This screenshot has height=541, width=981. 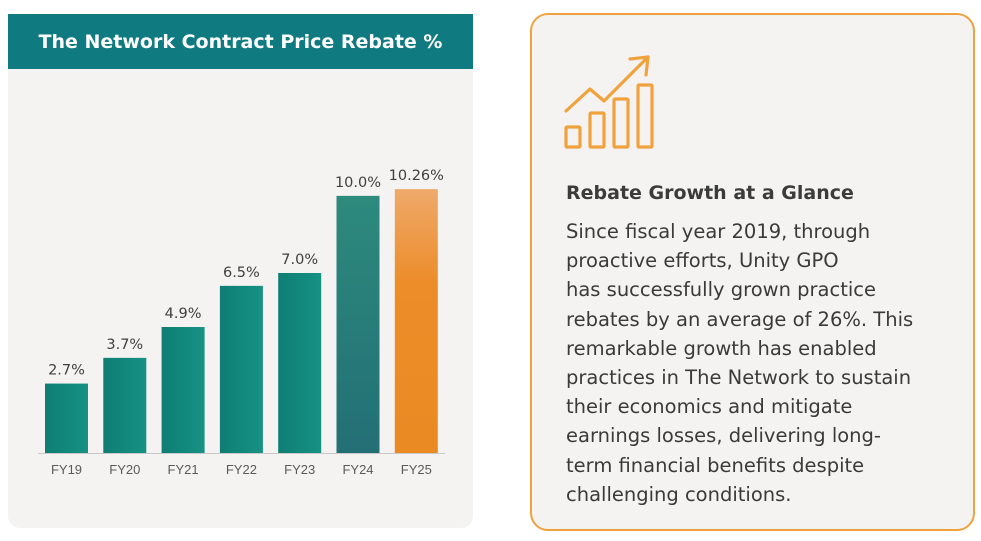 I want to click on data-label-fy19: 2.7%, so click(x=66, y=371).